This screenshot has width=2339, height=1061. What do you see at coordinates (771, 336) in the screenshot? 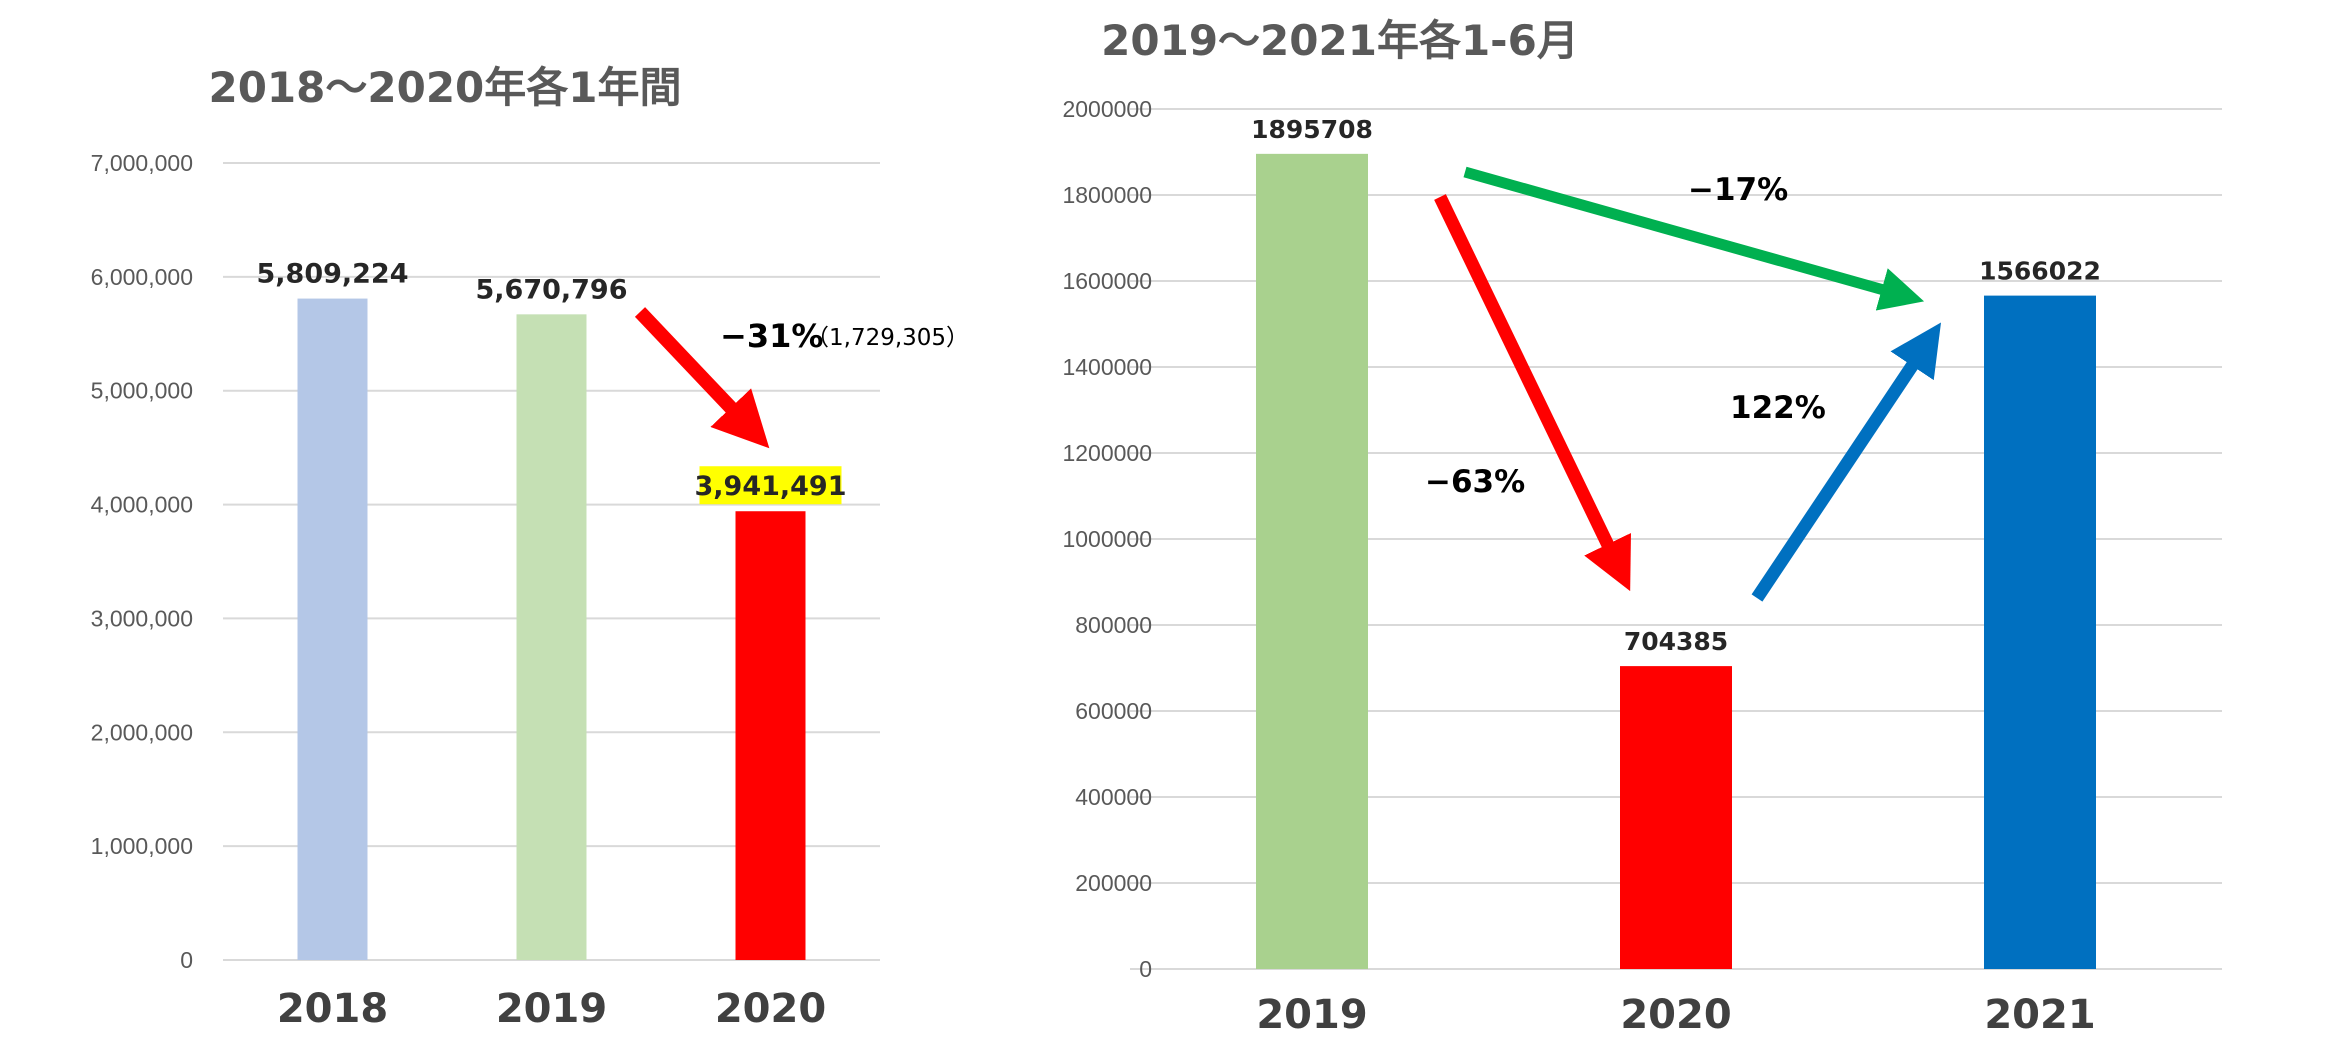
I see `annotation-left-pct: −31%` at bounding box center [771, 336].